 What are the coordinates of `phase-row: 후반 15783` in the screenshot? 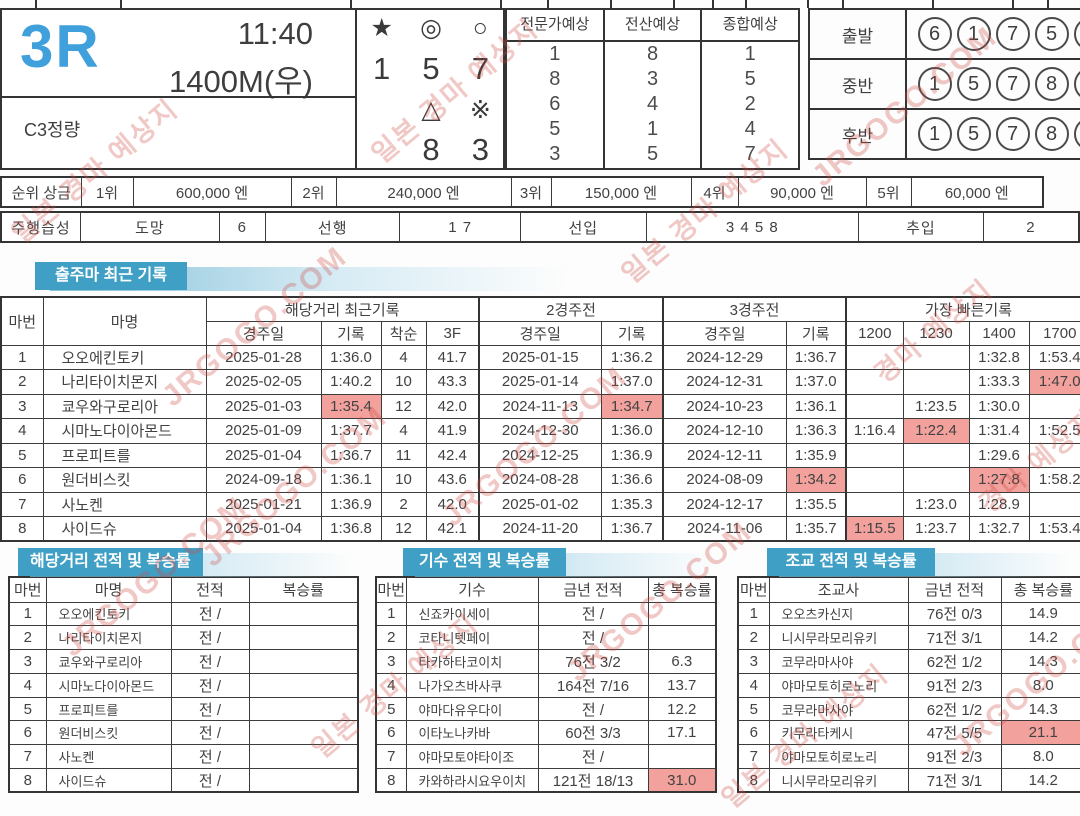 It's located at (944, 134).